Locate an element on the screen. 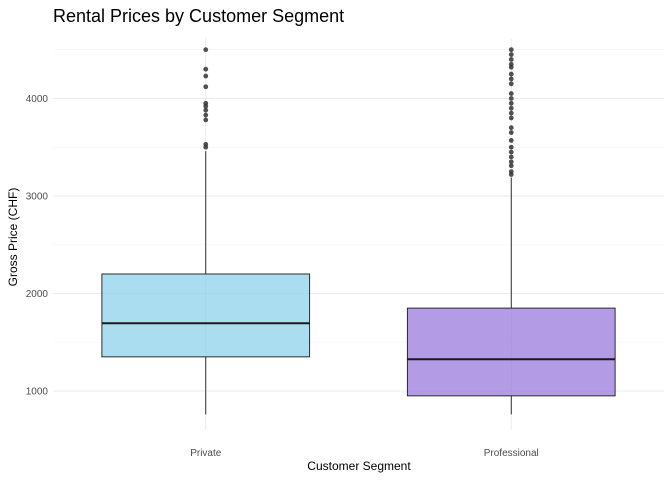 The width and height of the screenshot is (672, 480). y-tick-label: 4000 is located at coordinates (37, 99).